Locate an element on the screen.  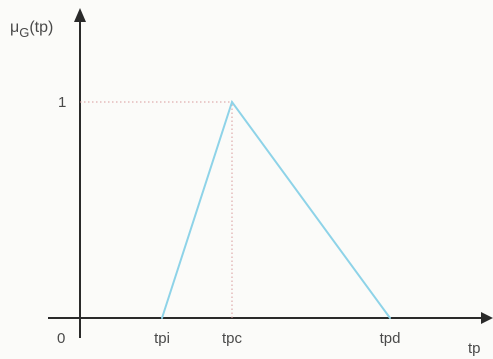
y-axis-arrowhead is located at coordinates (80, 15).